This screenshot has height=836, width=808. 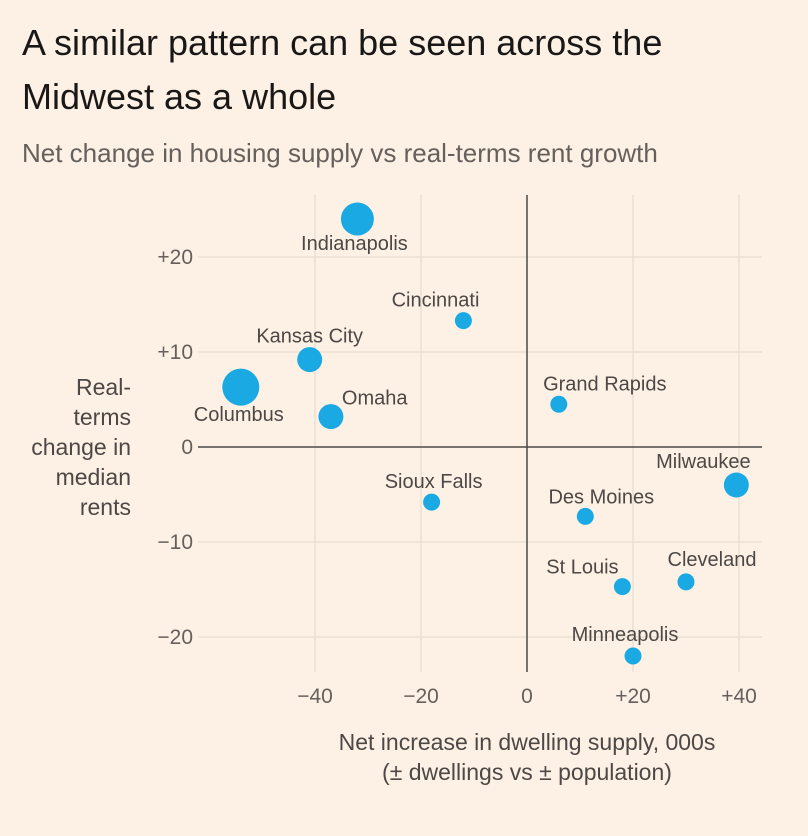 What do you see at coordinates (436, 301) in the screenshot?
I see `point-label: Cincinnati` at bounding box center [436, 301].